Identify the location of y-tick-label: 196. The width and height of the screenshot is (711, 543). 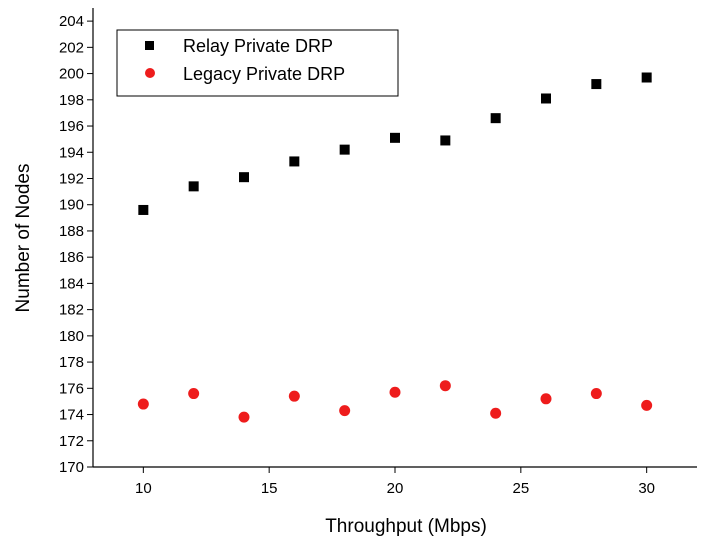
(71, 126).